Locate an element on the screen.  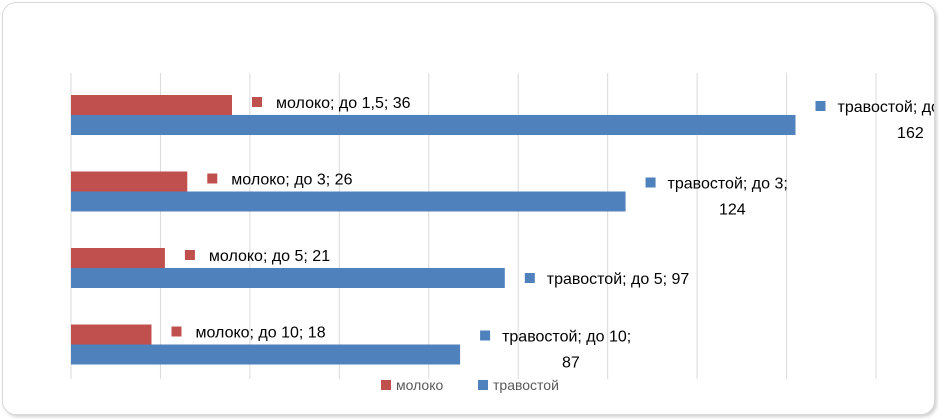
data-label-value: 124 is located at coordinates (732, 210).